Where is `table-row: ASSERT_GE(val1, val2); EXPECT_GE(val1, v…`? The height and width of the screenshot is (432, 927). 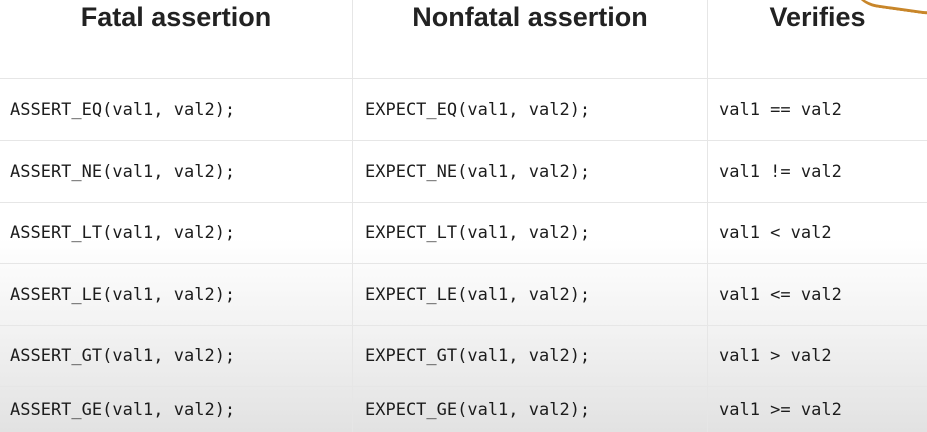 table-row: ASSERT_GE(val1, val2); EXPECT_GE(val1, v… is located at coordinates (463, 409).